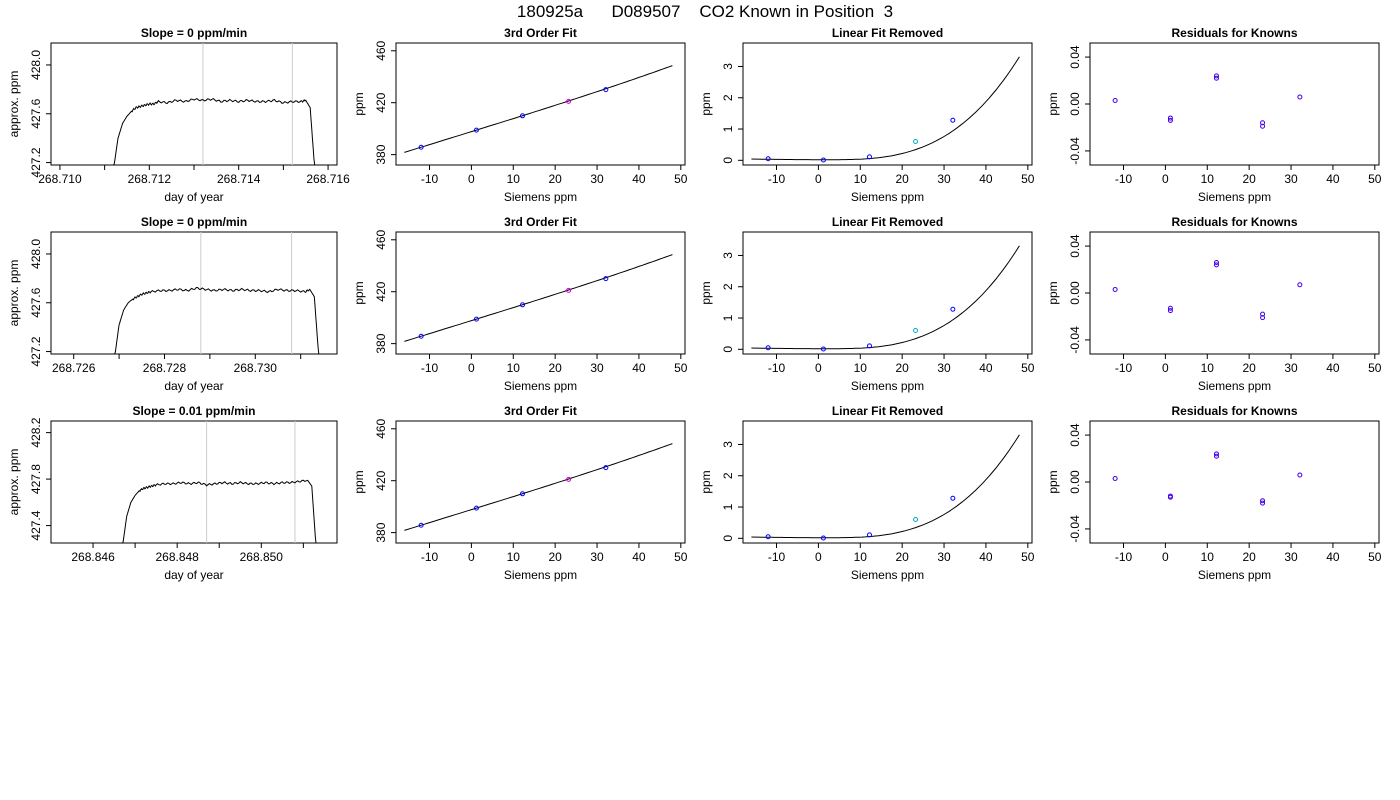  Describe the element at coordinates (256, 368) in the screenshot. I see `x-tick-label-r2c1: 268.730` at that location.